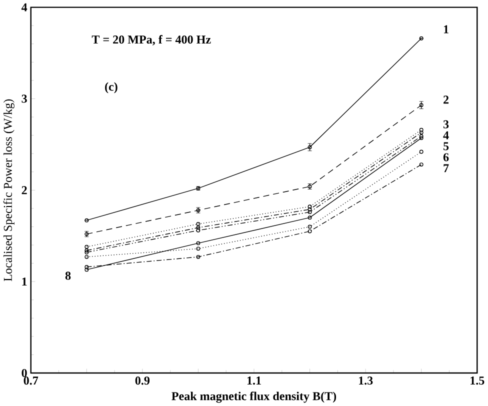 This screenshot has height=406, width=488. Describe the element at coordinates (8, 190) in the screenshot. I see `y-axis-title: Localised Specific Power loss (W/kg)` at that location.